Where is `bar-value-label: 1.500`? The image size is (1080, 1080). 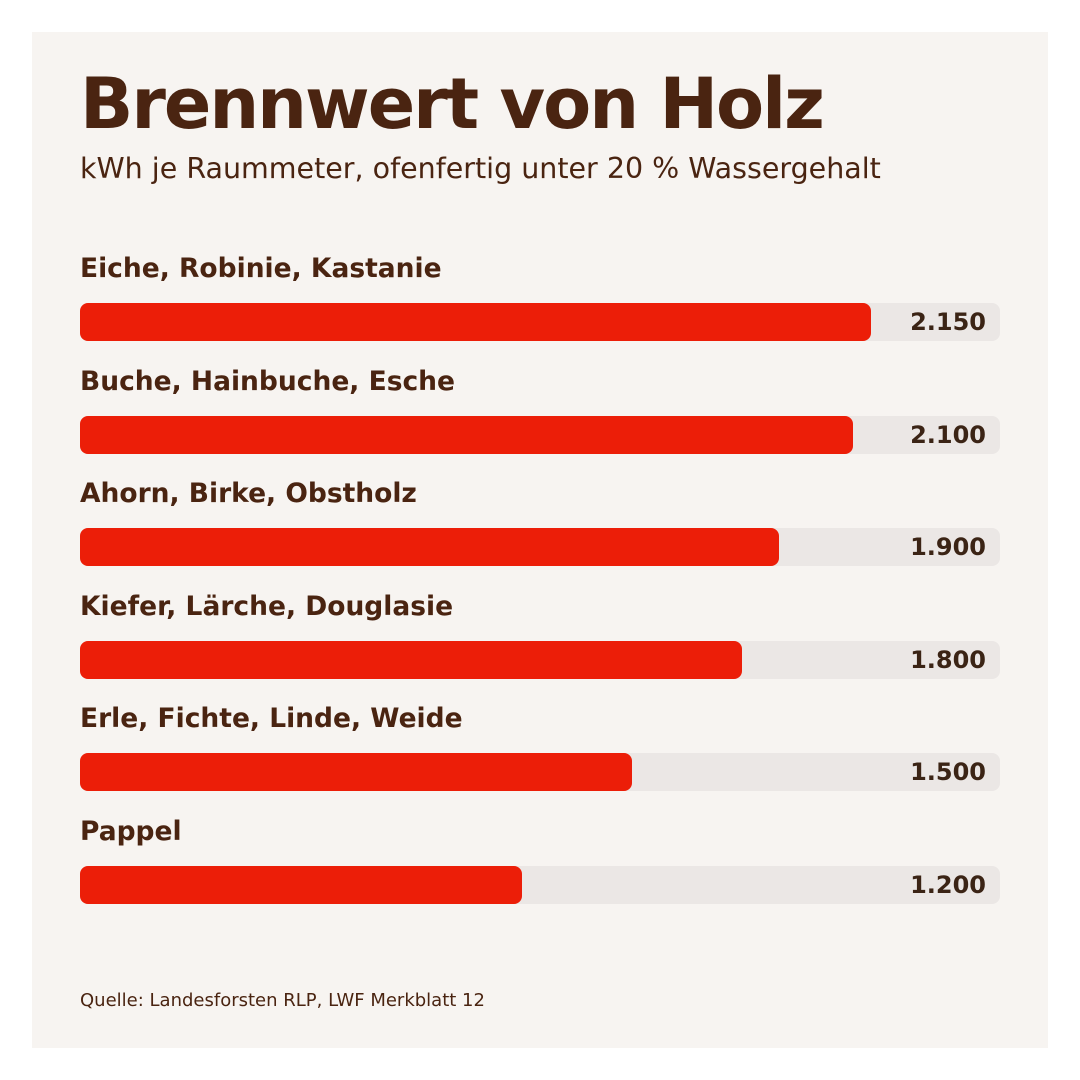
bar-value-label: 1.500 is located at coordinates (948, 772).